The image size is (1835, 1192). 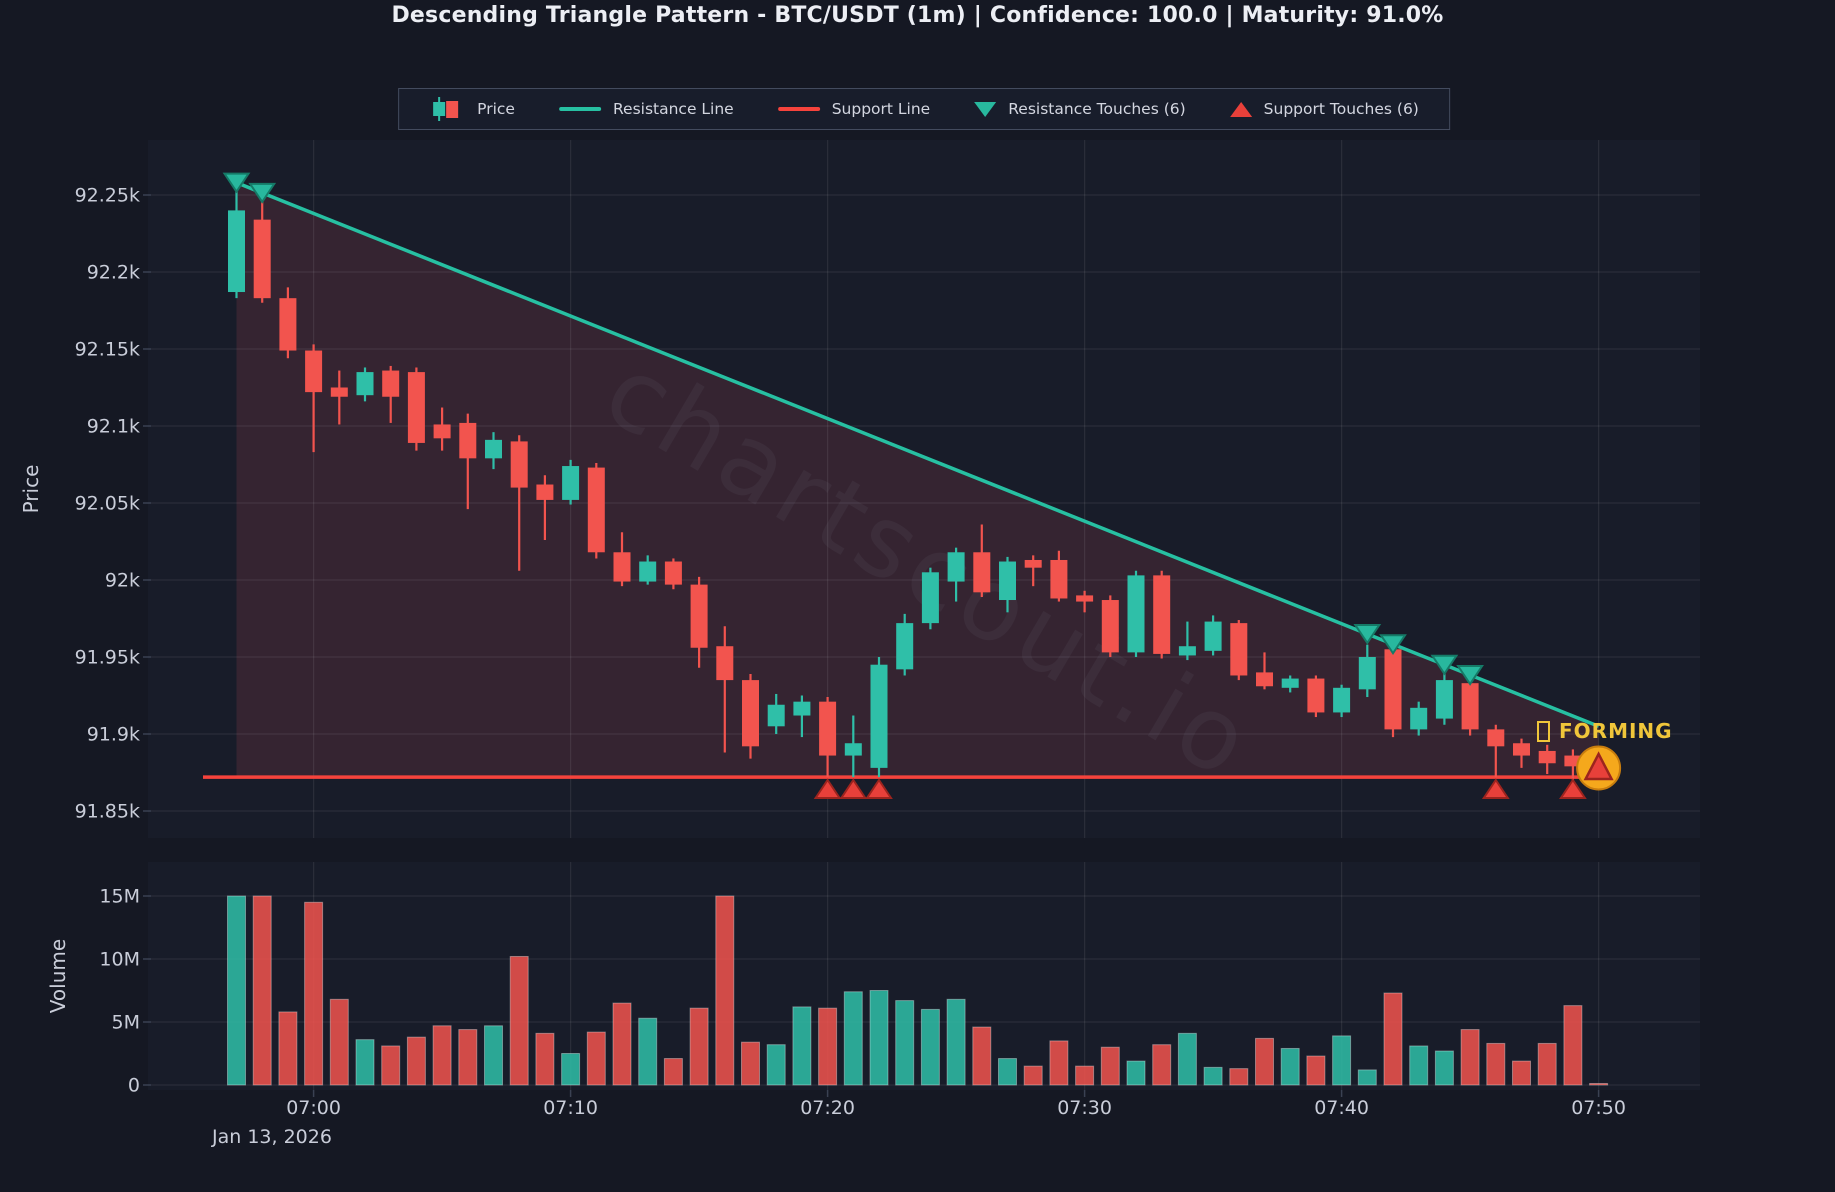 I want to click on price-tick-label: 91.85k, so click(x=107, y=812).